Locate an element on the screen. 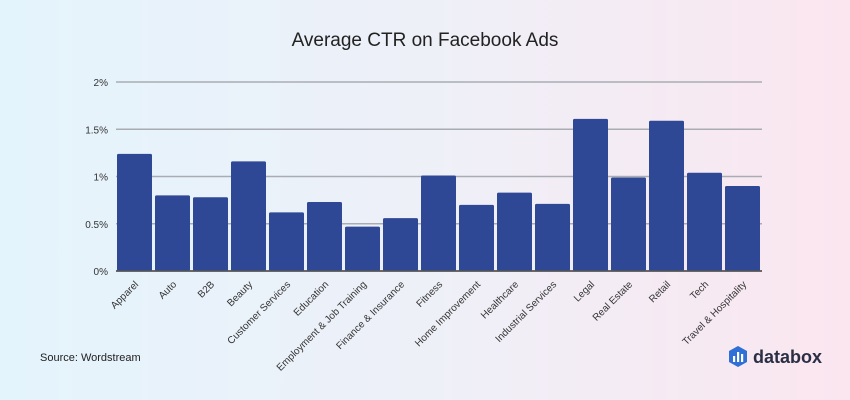  databox-logo-icon is located at coordinates (738, 356).